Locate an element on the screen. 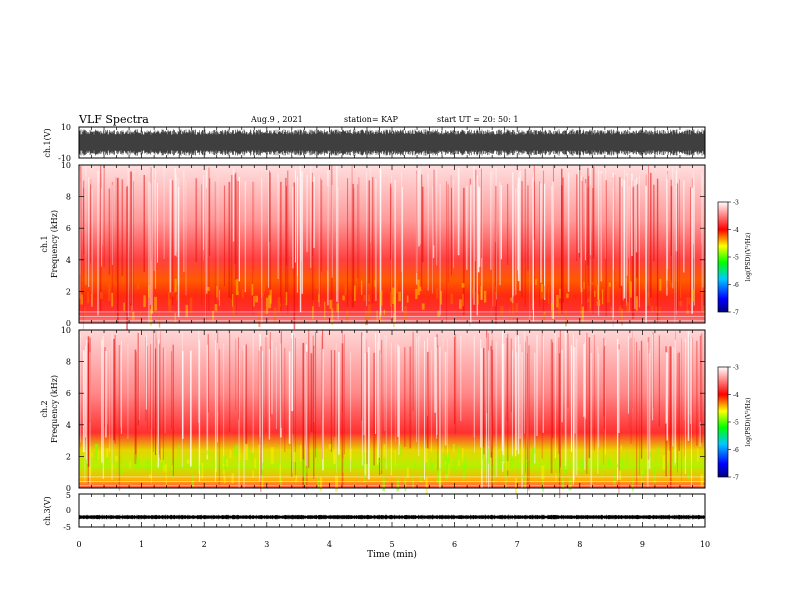  freq-tick-label: 6 is located at coordinates (68, 228).